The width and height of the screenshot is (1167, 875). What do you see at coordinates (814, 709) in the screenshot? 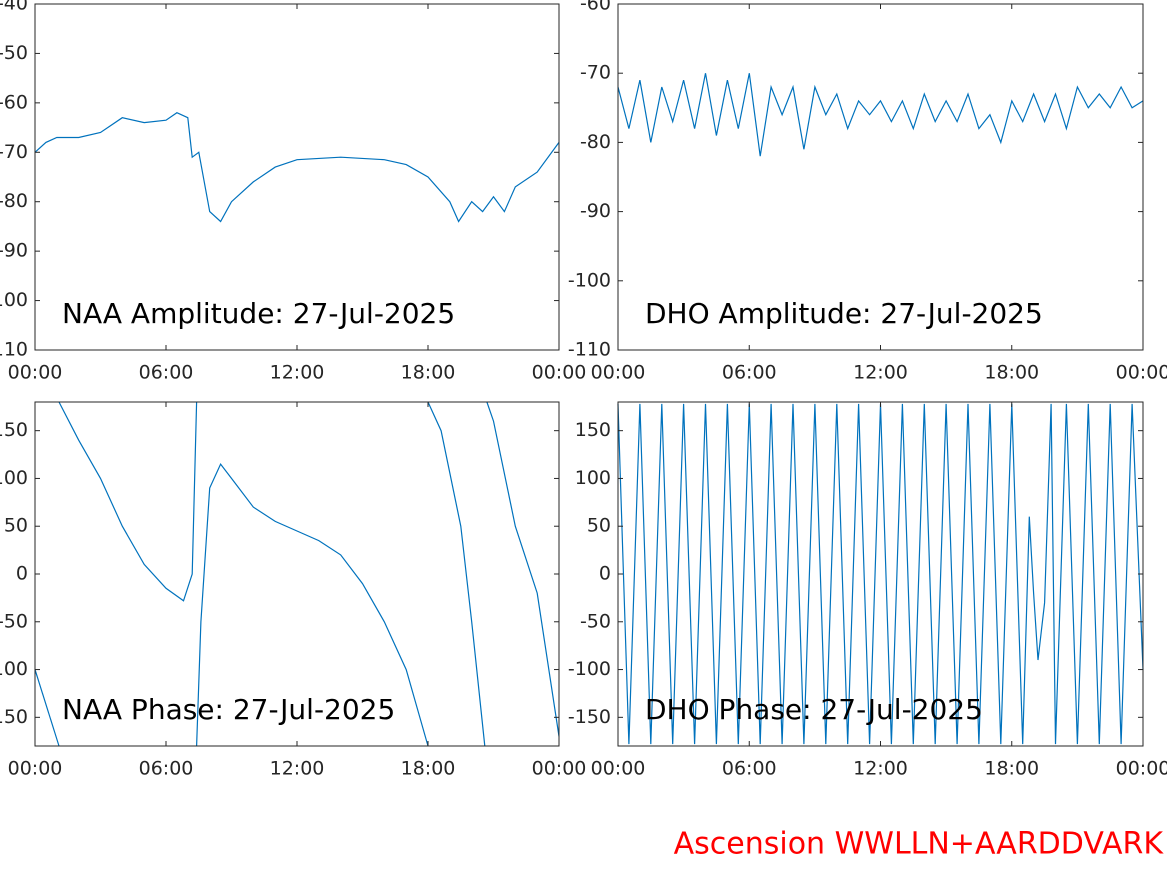
I see `chart-title: DHO Phase: 27-Jul-2025` at bounding box center [814, 709].